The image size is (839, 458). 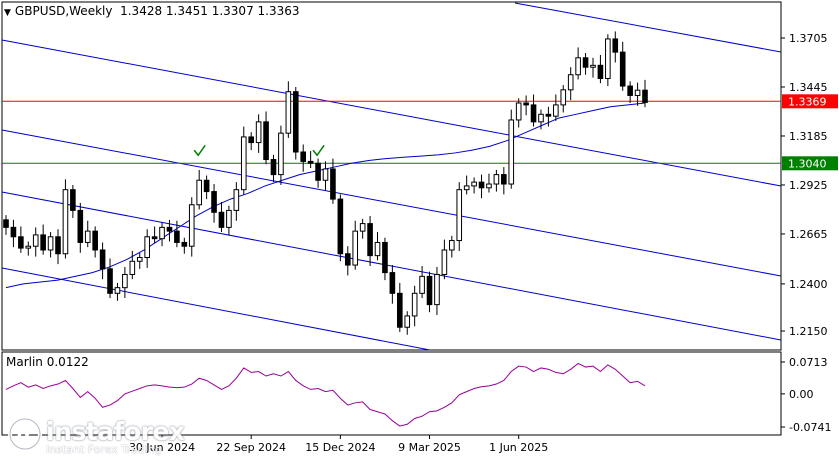 What do you see at coordinates (518, 447) in the screenshot?
I see `time-tick-label: 1 Jun 2025` at bounding box center [518, 447].